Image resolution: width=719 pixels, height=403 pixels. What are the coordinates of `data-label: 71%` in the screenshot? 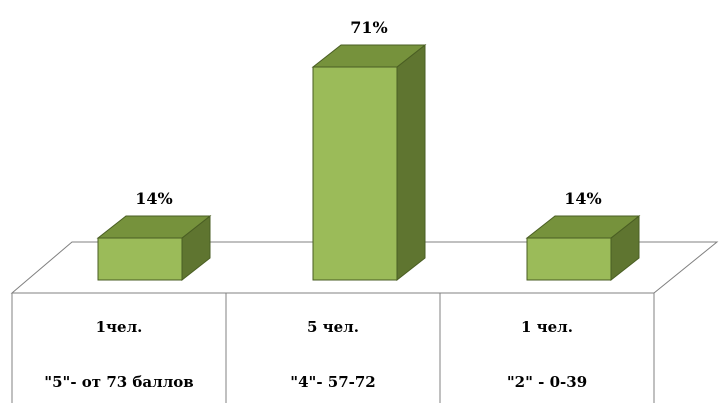 It's located at (368, 27).